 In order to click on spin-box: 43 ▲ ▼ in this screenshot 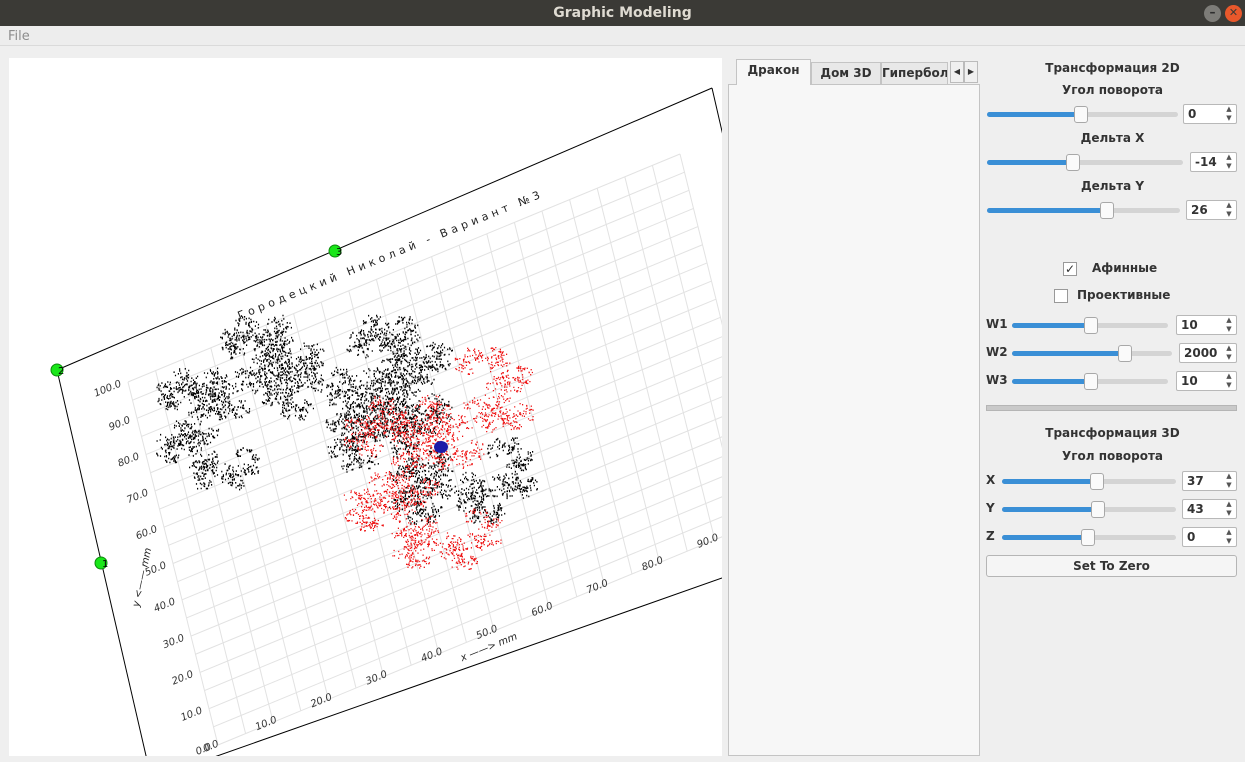, I will do `click(1209, 509)`.